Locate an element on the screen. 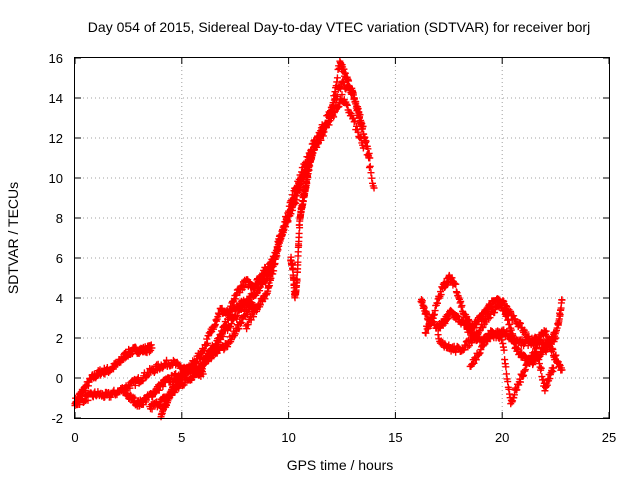  y-tick-label: -2 is located at coordinates (57, 418).